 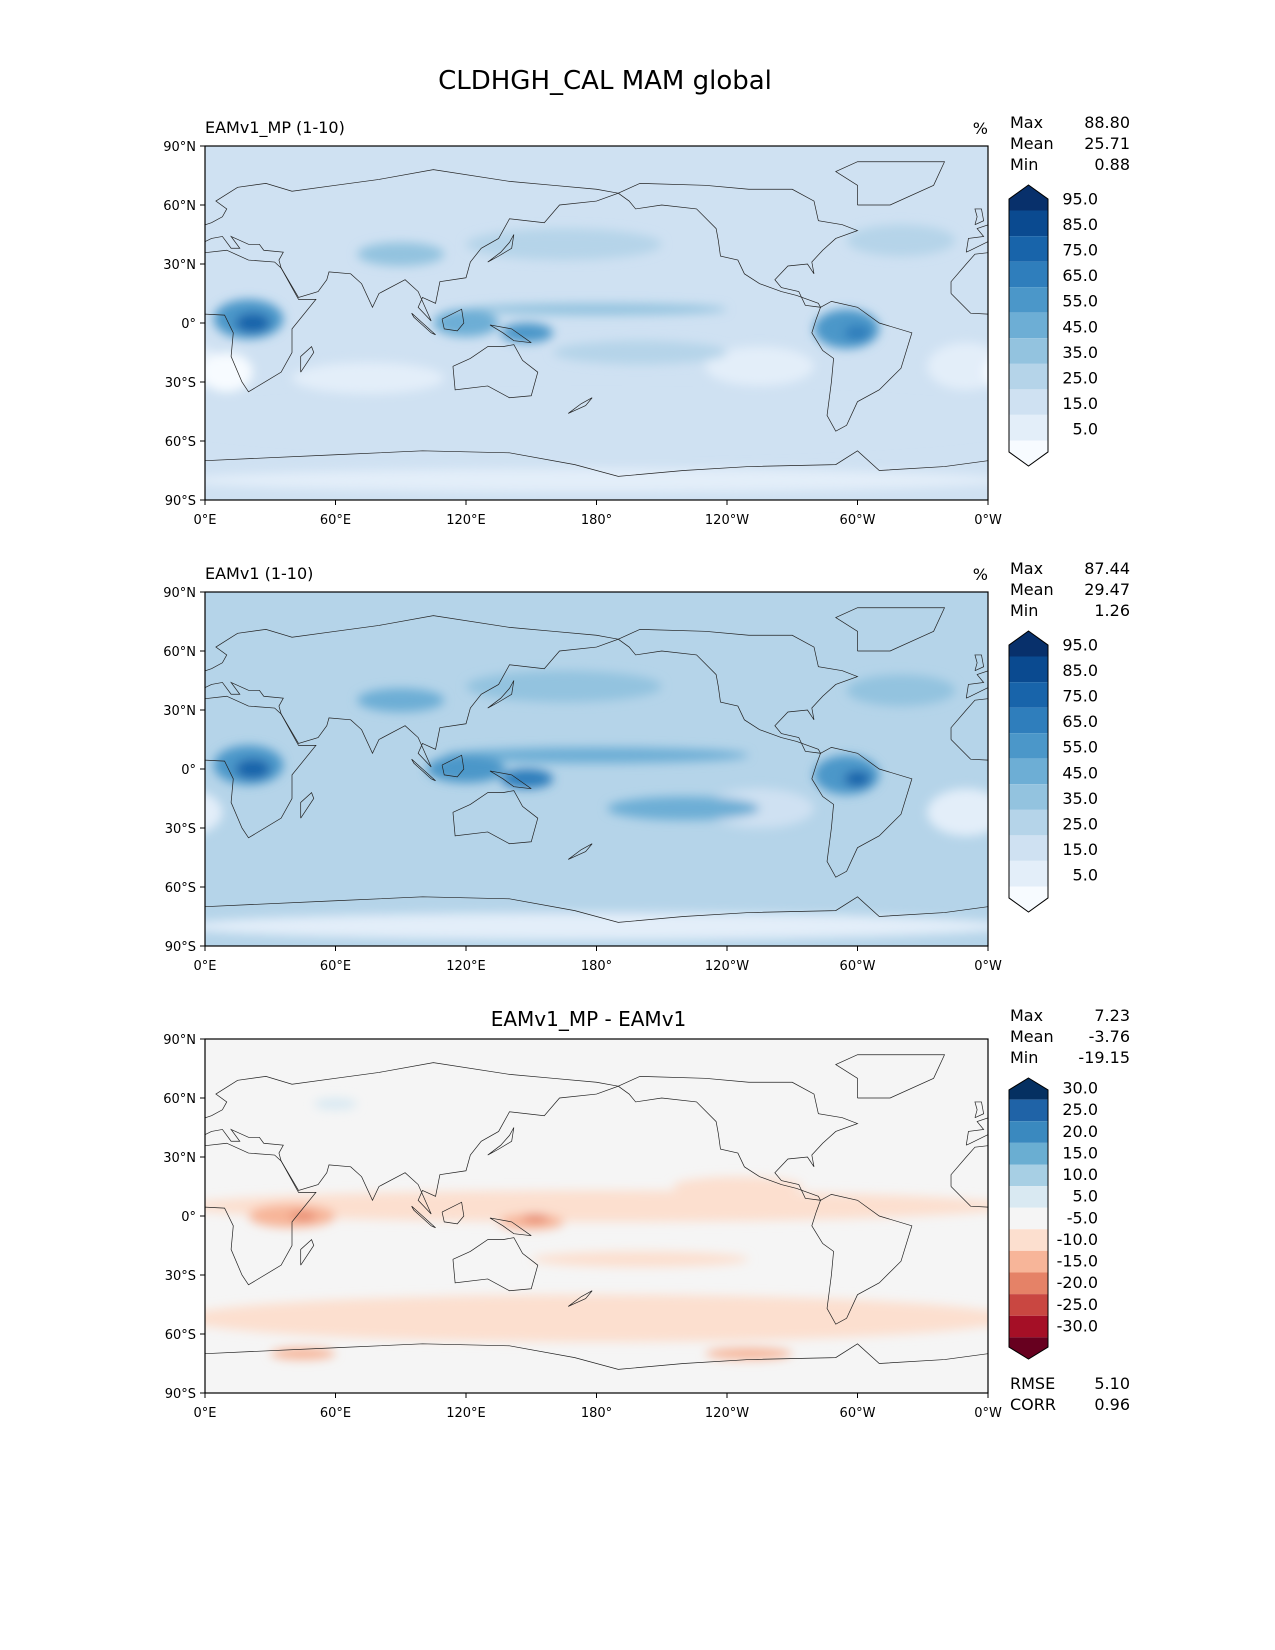 I want to click on stat-label: Min, so click(x=1024, y=610).